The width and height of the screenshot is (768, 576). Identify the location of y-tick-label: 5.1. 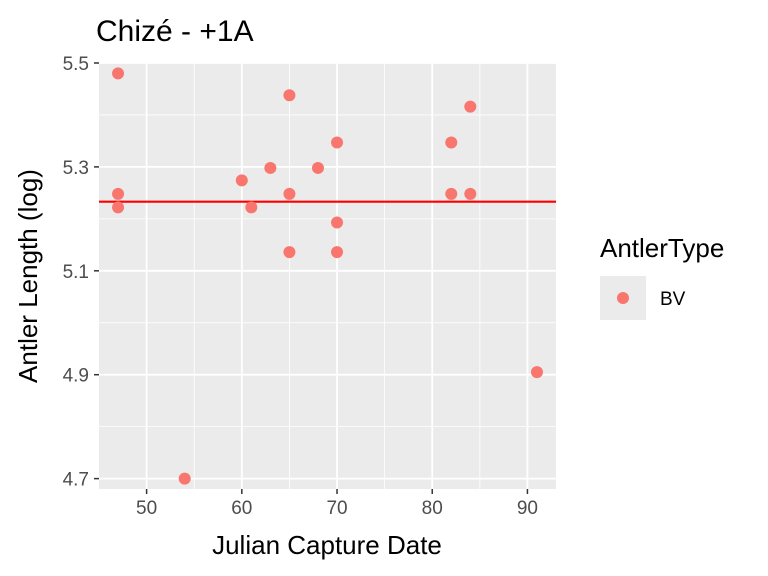
(76, 272).